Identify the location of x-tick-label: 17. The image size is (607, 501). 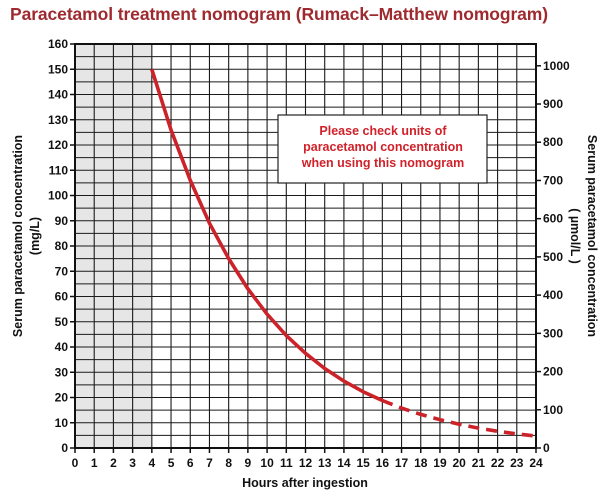
(402, 463).